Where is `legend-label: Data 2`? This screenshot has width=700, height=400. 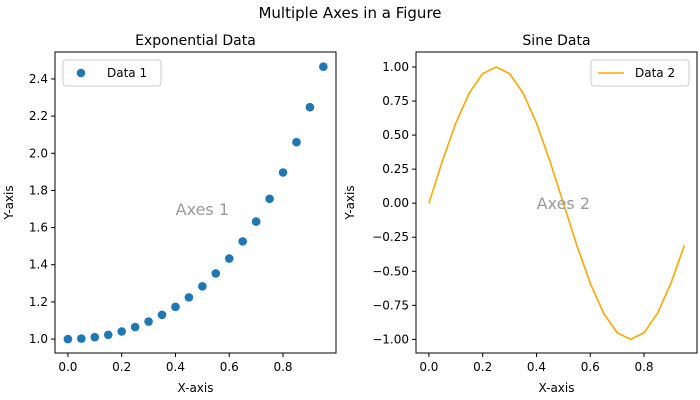 legend-label: Data 2 is located at coordinates (655, 73).